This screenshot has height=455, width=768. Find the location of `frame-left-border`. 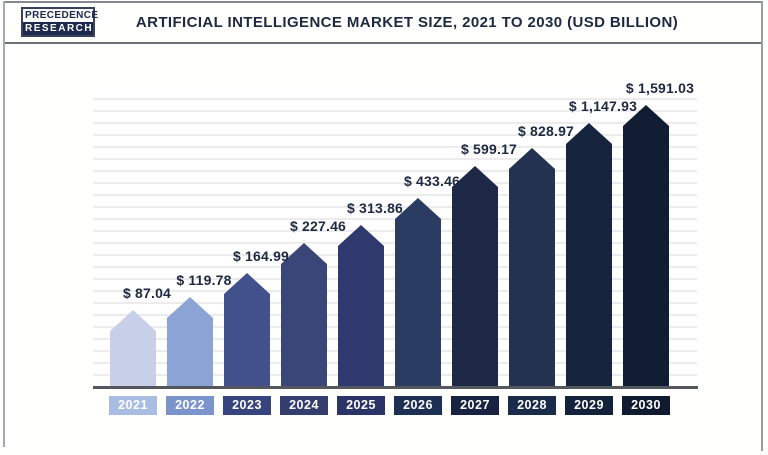

frame-left-border is located at coordinates (4, 224).